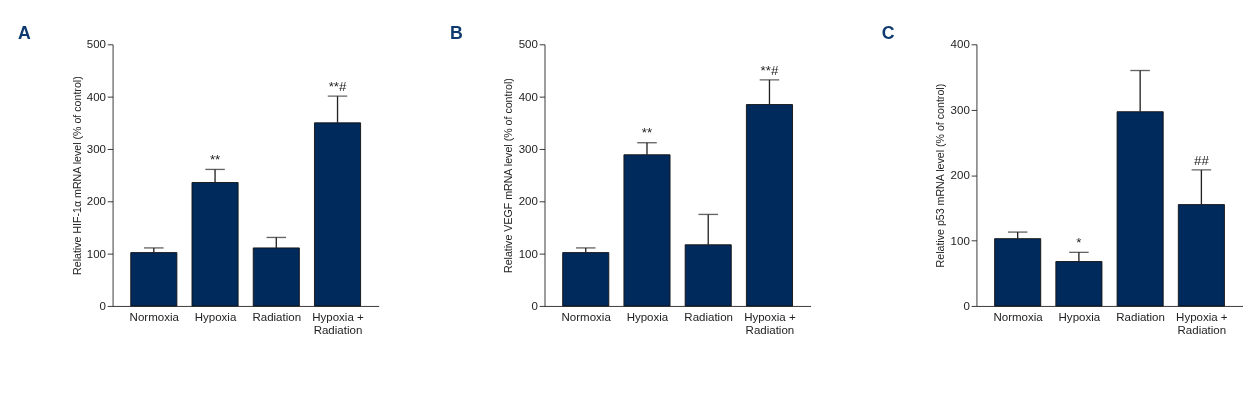 This screenshot has width=1247, height=418. I want to click on y-axis-title: Relative HIF-1α mRNA level (% of control), so click(76, 175).